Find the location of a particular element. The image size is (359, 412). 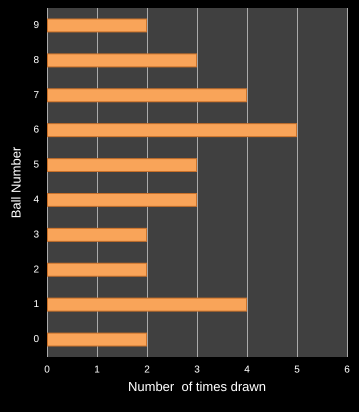

y-tick-label: 3 is located at coordinates (36, 234).